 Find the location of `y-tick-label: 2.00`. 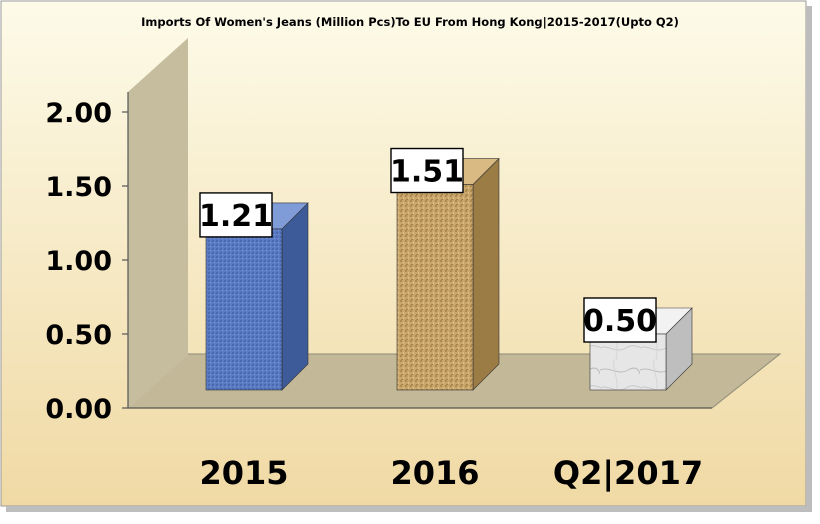

y-tick-label: 2.00 is located at coordinates (78, 113).